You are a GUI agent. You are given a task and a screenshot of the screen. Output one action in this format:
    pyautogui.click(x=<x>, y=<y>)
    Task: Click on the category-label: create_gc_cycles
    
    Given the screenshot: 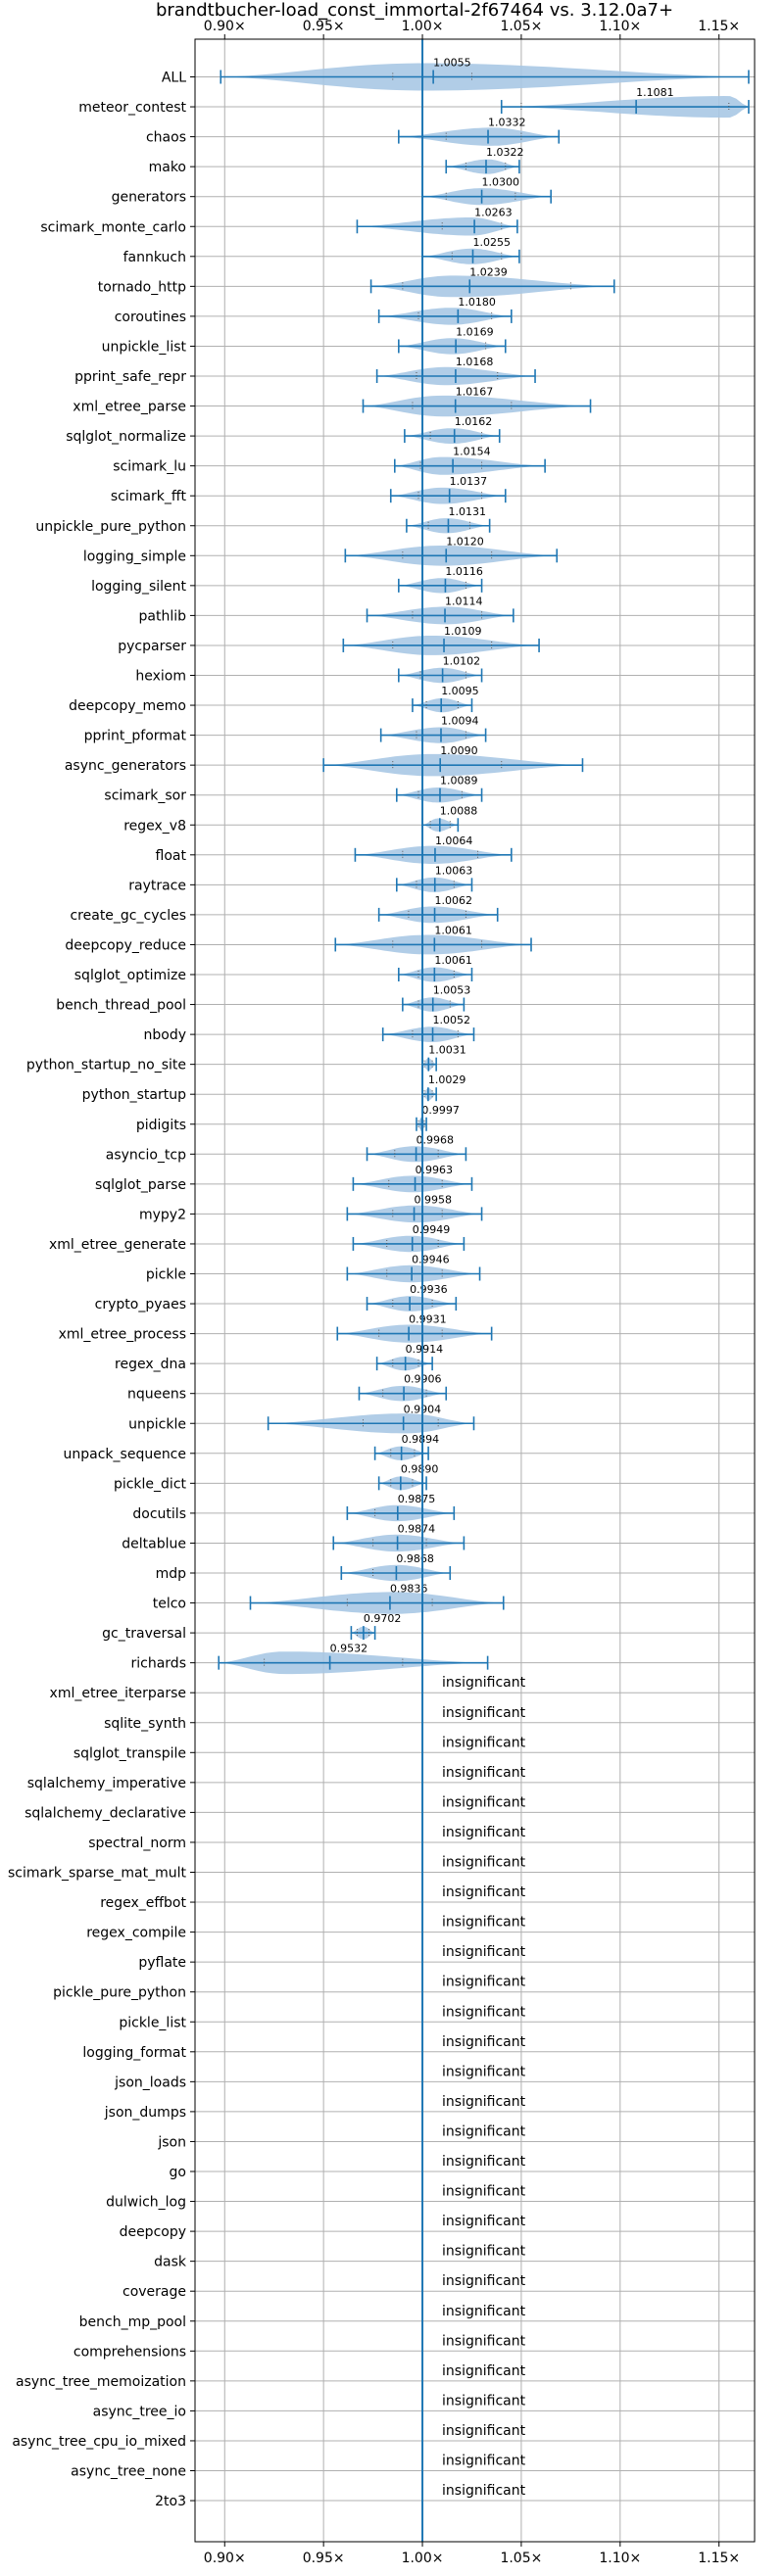 What is the action you would take?
    pyautogui.click(x=128, y=916)
    